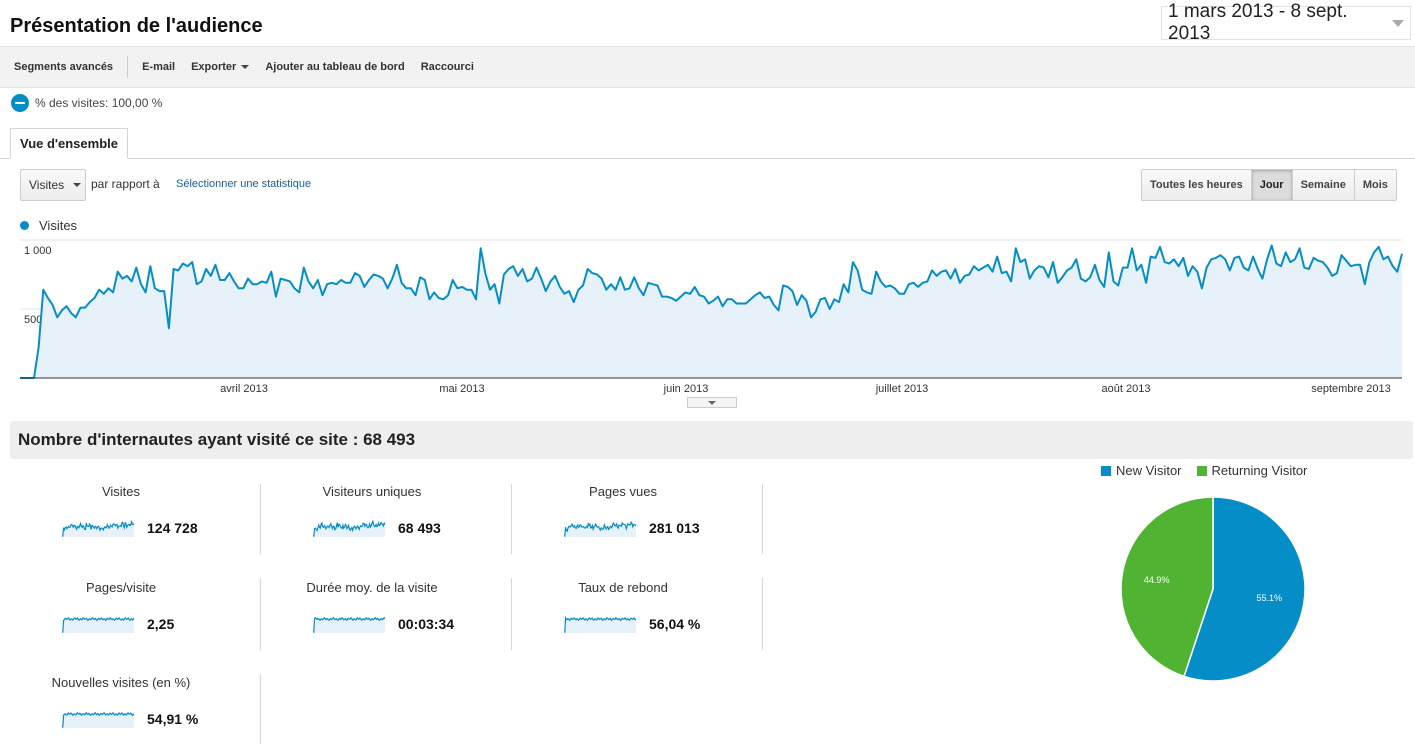 The height and width of the screenshot is (750, 1415). Describe the element at coordinates (244, 389) in the screenshot. I see `x-tick-label: avril 2013` at that location.